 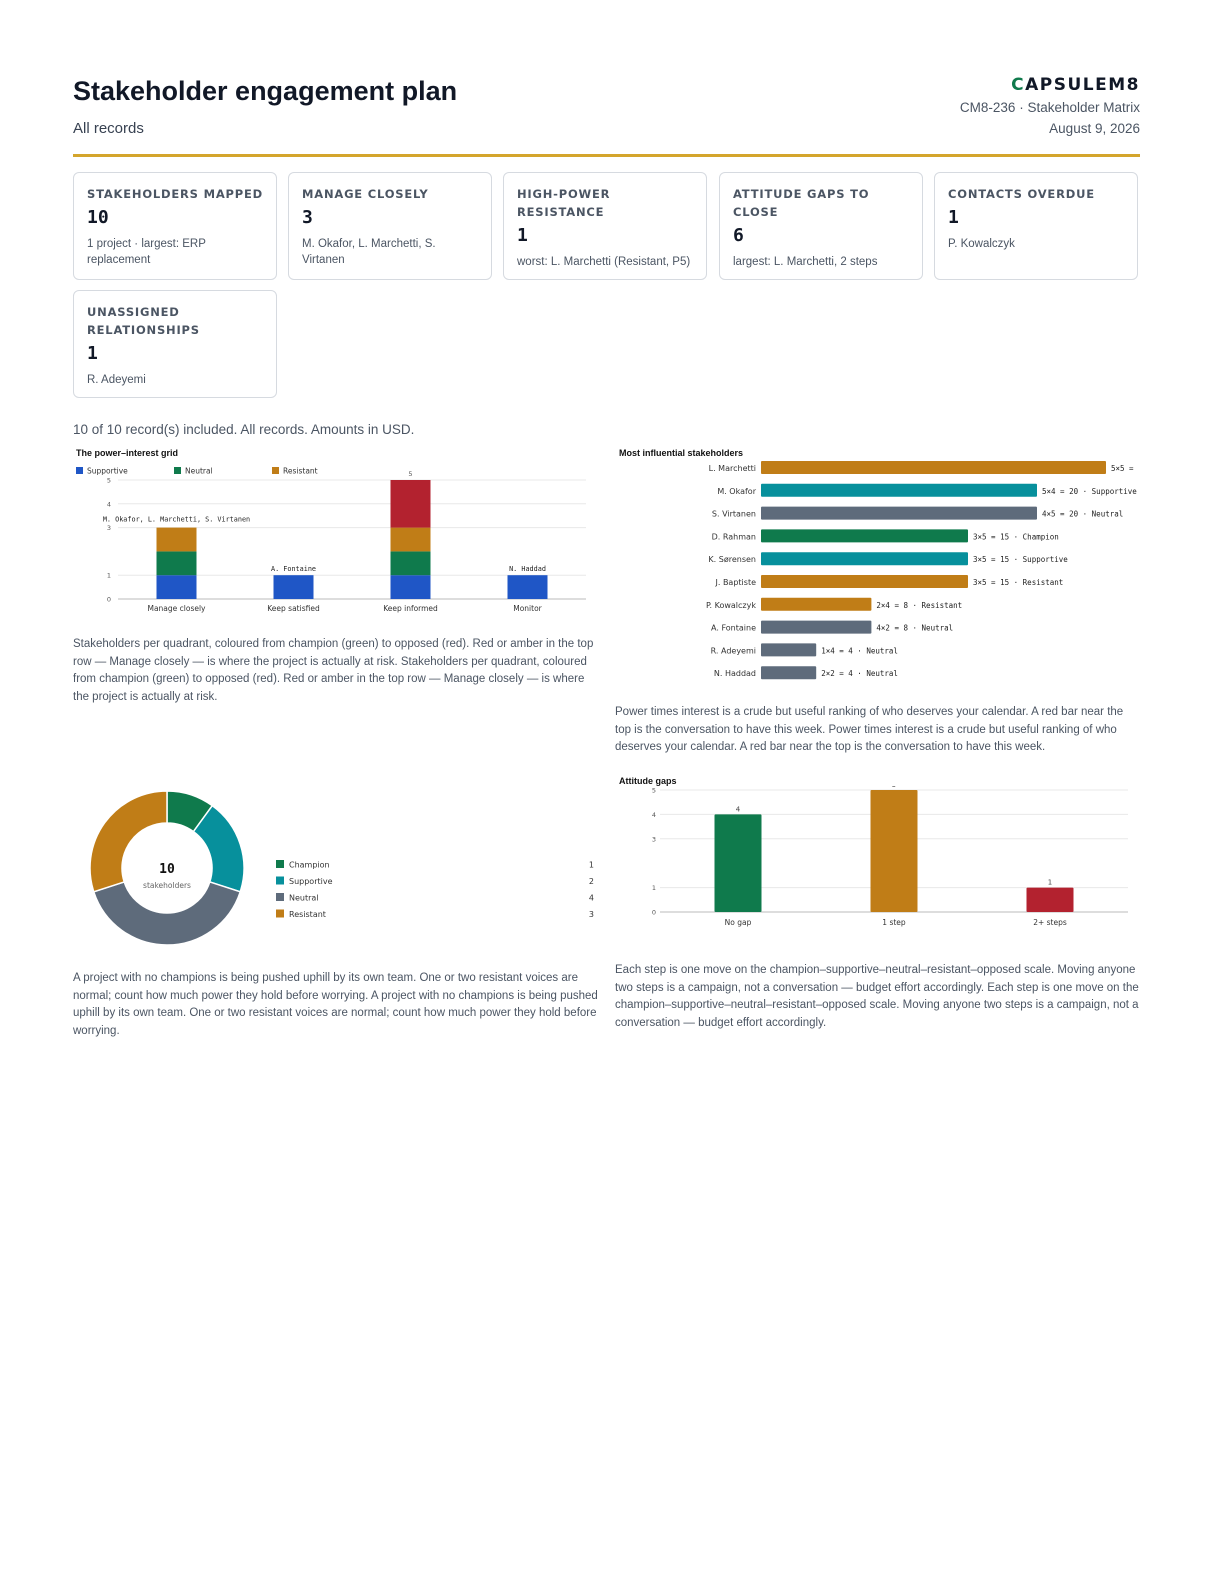 I want to click on legend-label: Neutral, so click(x=304, y=898).